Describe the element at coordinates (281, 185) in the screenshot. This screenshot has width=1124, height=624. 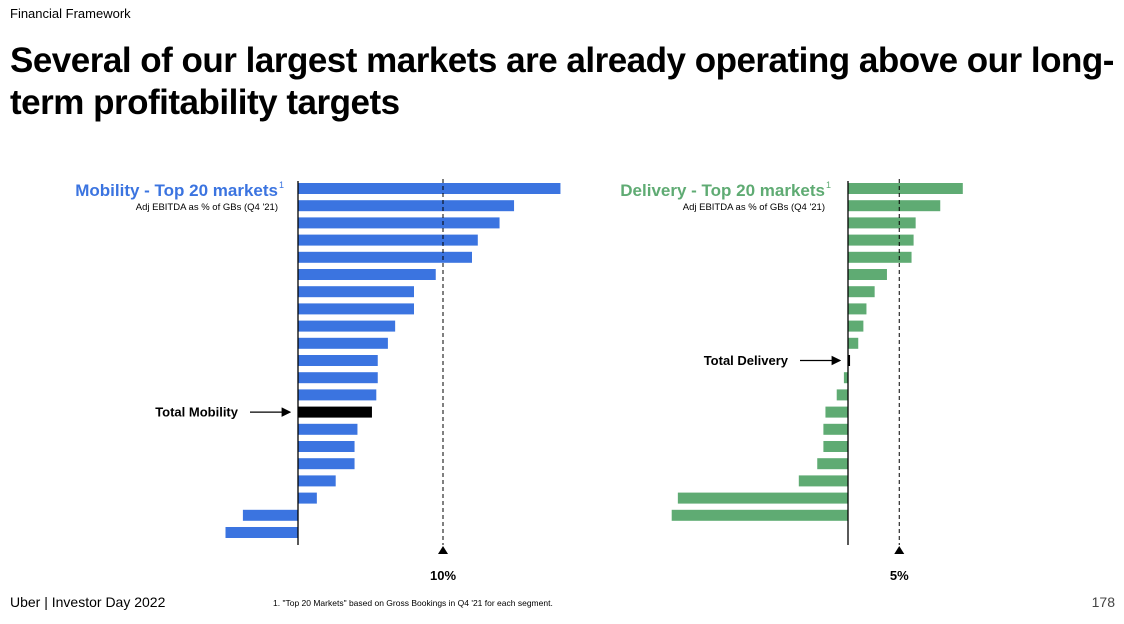
I see `mobility-title-superscript: 1` at that location.